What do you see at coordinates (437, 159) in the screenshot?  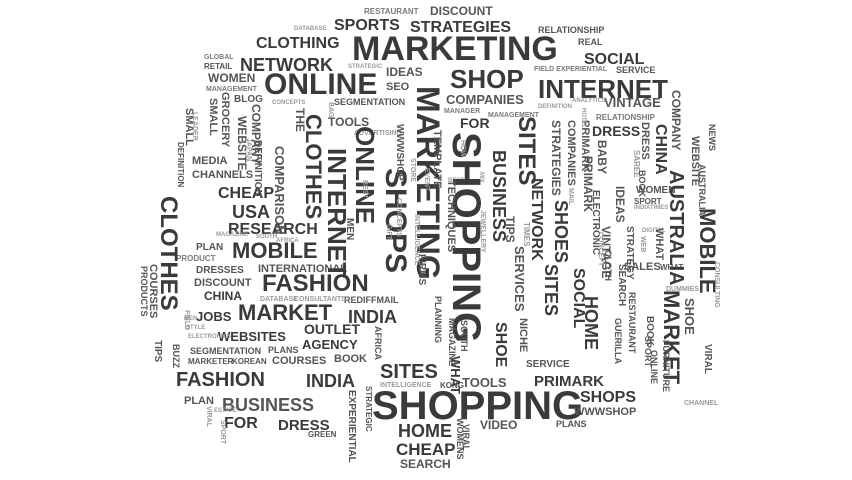 I see `word: TEMPLATE` at bounding box center [437, 159].